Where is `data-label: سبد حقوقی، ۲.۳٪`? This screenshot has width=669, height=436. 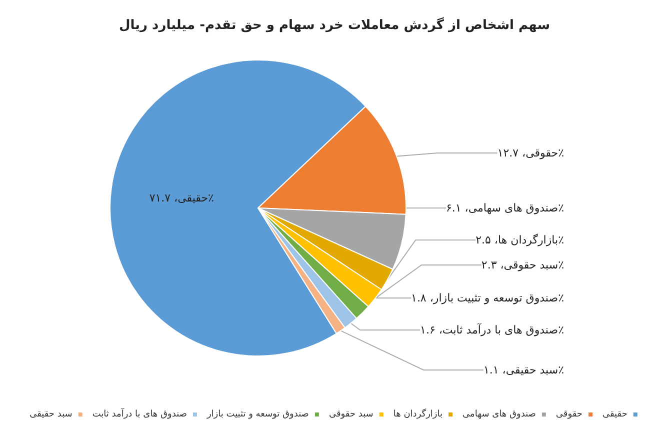 data-label: سبد حقوقی، ۲.۳٪ is located at coordinates (522, 265).